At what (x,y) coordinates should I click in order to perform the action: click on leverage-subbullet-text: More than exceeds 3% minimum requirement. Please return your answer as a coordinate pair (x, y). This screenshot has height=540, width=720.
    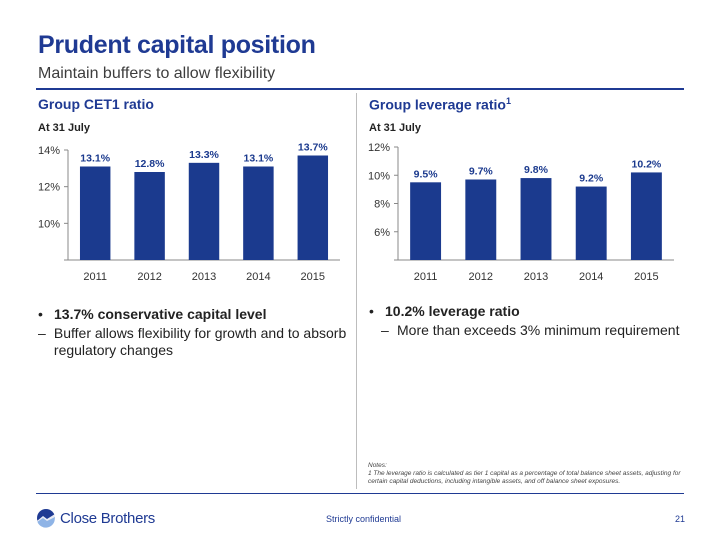
    Looking at the image, I should click on (538, 330).